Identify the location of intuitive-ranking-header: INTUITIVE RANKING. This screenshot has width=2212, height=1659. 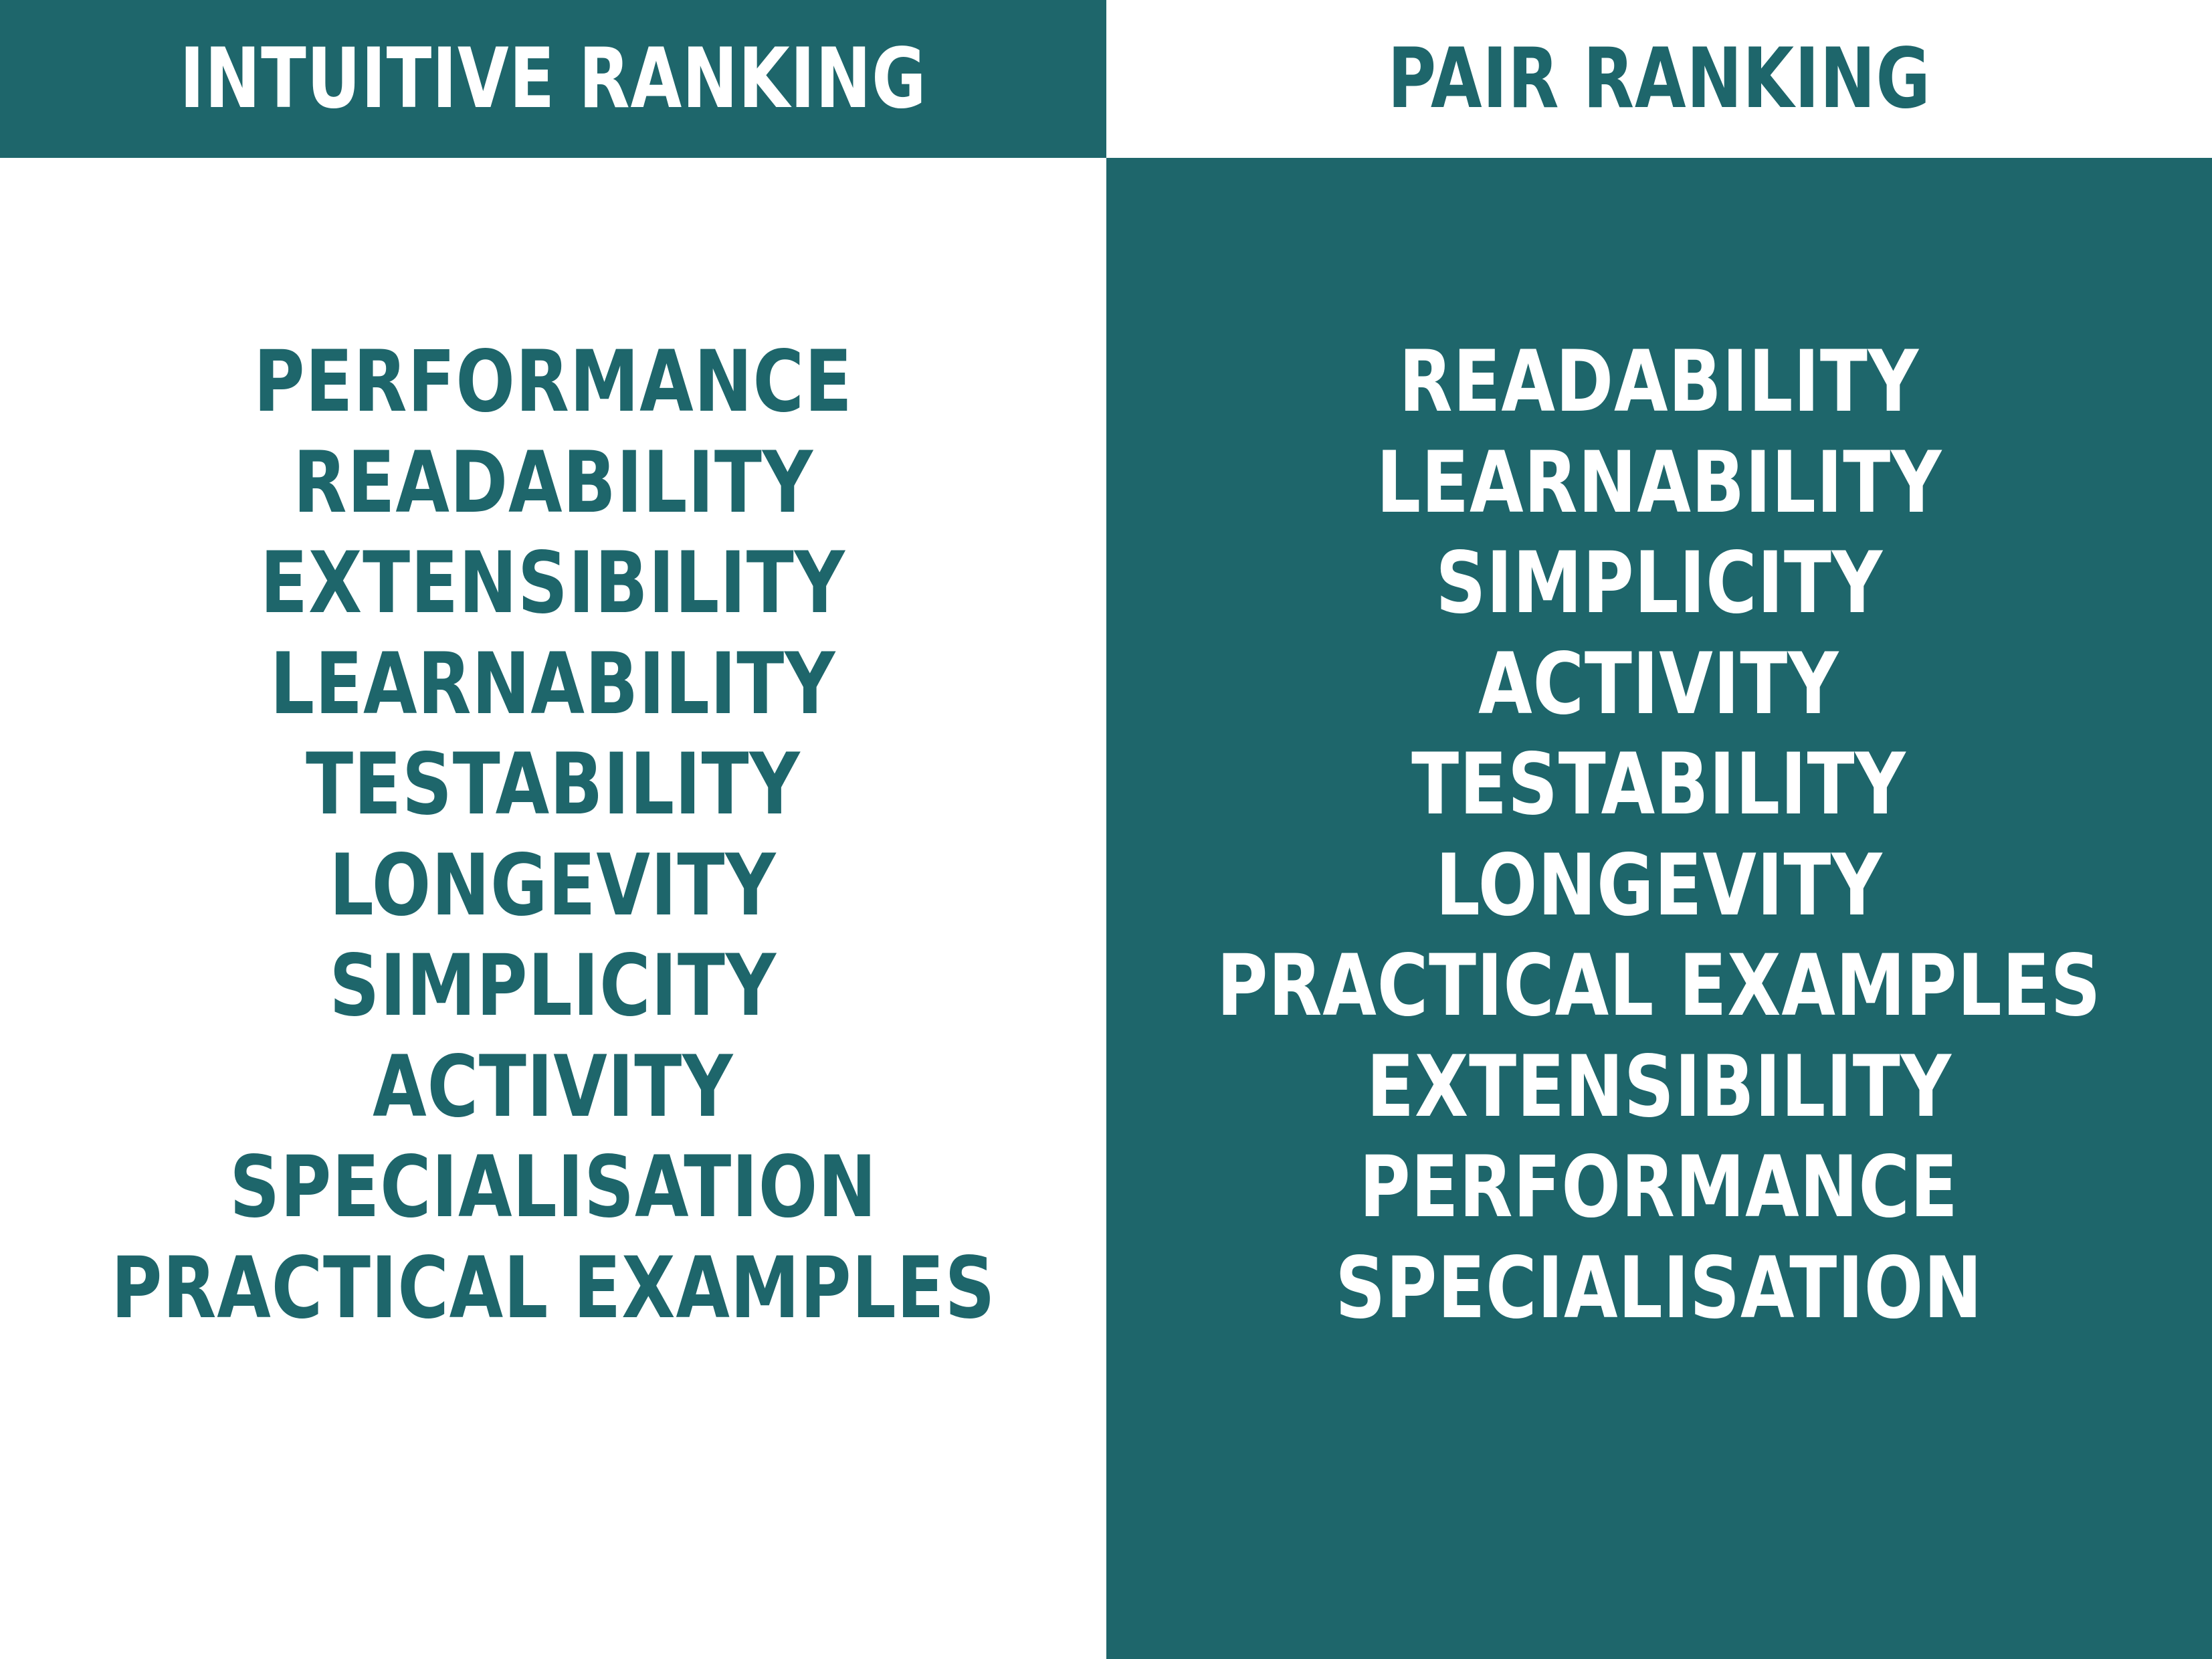
(553, 79).